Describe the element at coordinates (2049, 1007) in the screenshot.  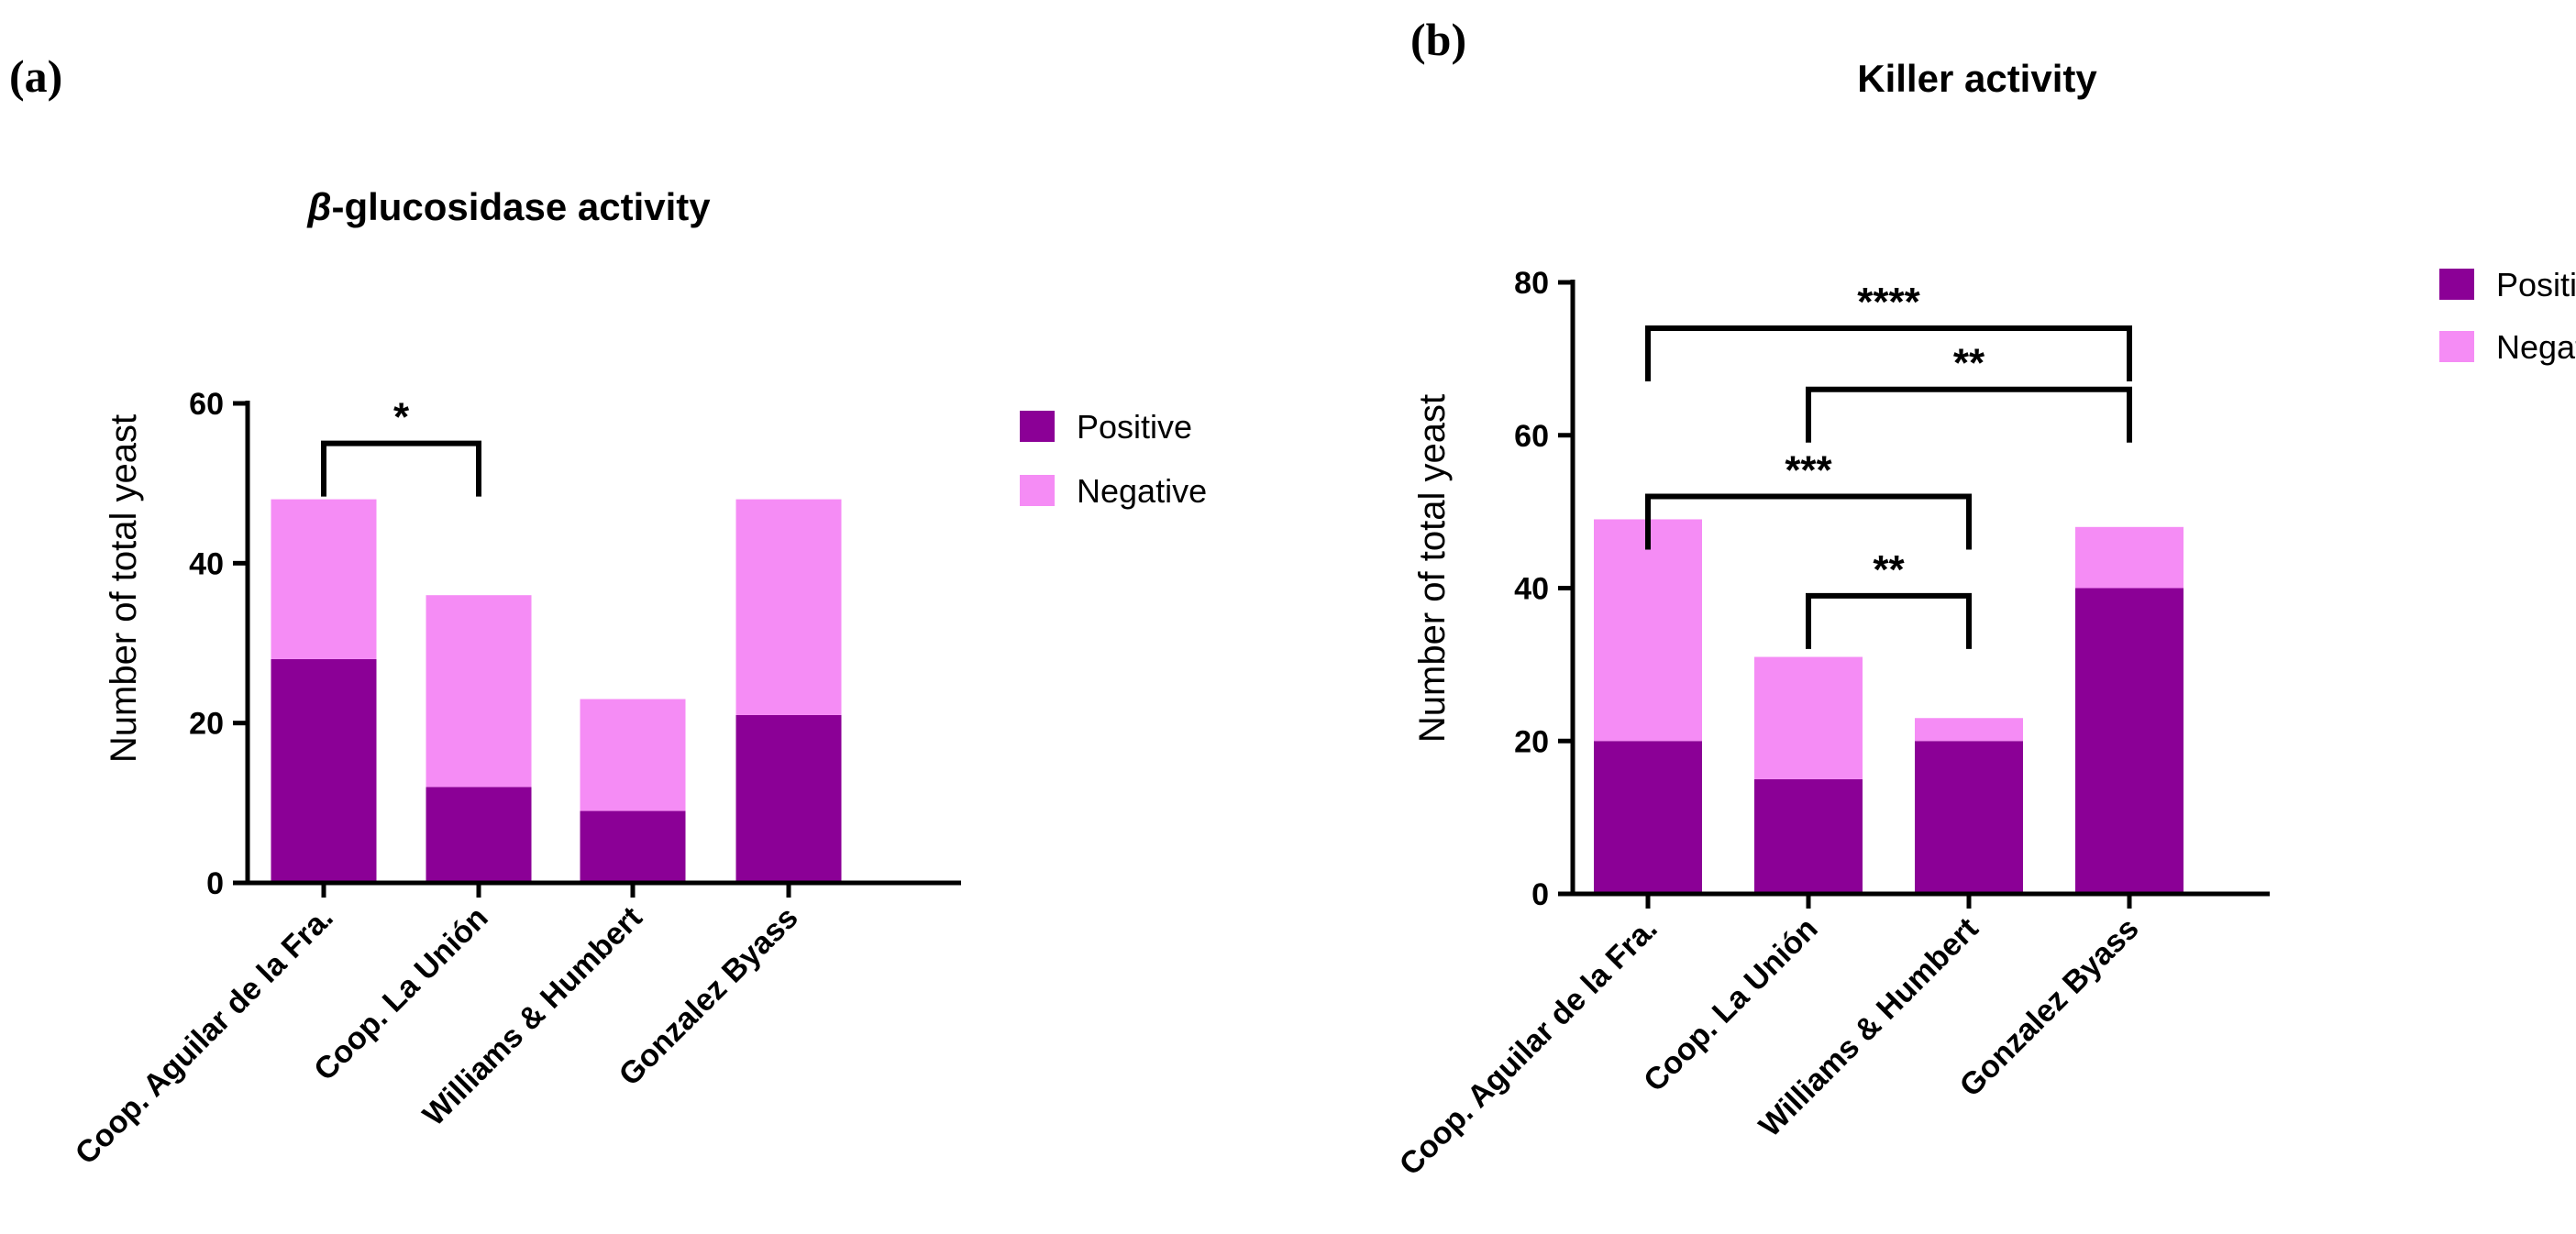
I see `x-tick-label-b-3: Gonzalez Byass` at that location.